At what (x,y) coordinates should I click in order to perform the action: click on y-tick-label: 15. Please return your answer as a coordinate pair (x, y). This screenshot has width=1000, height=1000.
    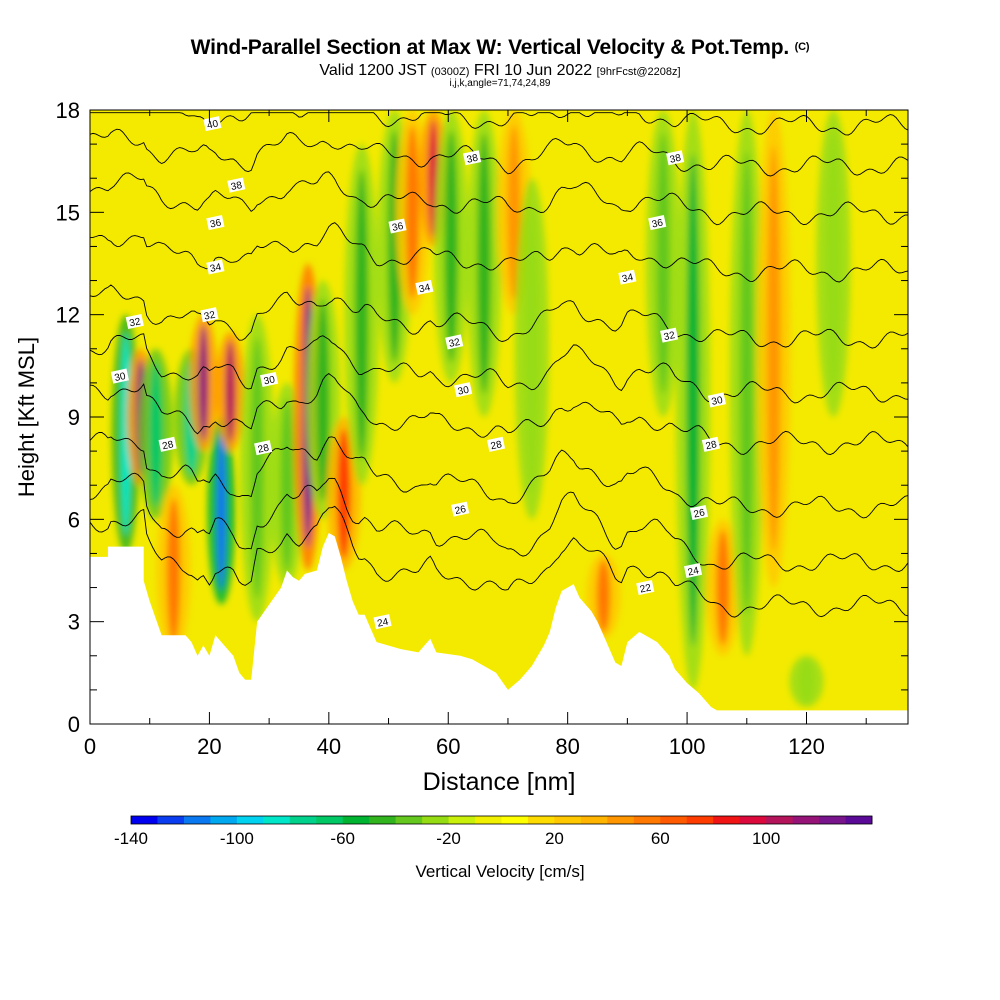
    Looking at the image, I should click on (68, 212).